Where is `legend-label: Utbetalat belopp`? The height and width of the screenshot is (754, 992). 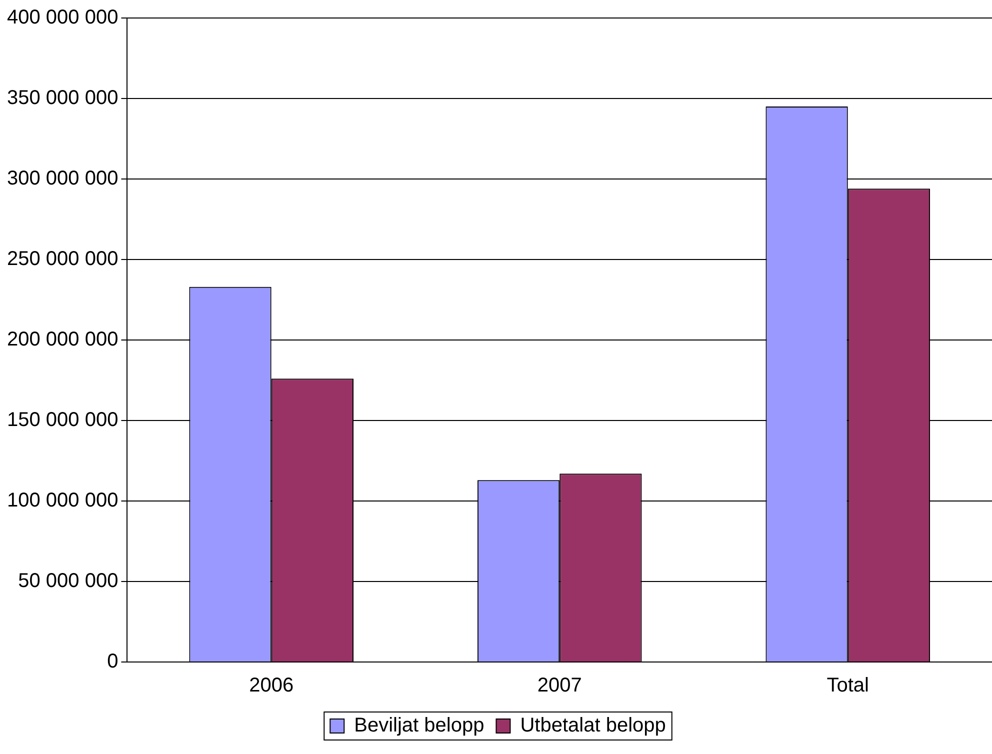
legend-label: Utbetalat belopp is located at coordinates (593, 725).